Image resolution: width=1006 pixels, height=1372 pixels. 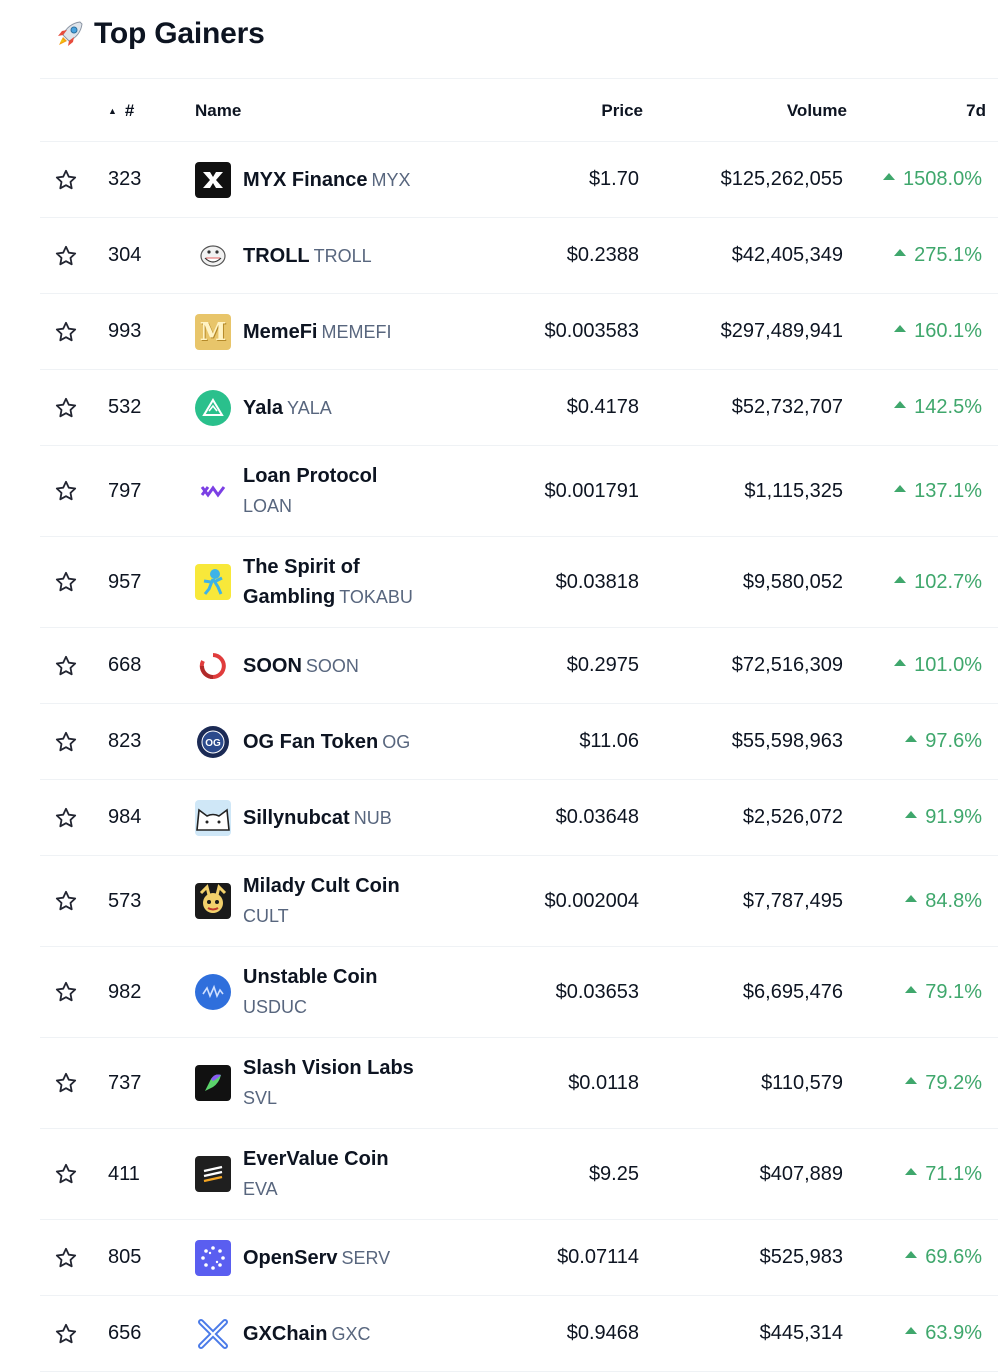 What do you see at coordinates (373, 179) in the screenshot?
I see `coin-name-cell: MYX Finance MYX` at bounding box center [373, 179].